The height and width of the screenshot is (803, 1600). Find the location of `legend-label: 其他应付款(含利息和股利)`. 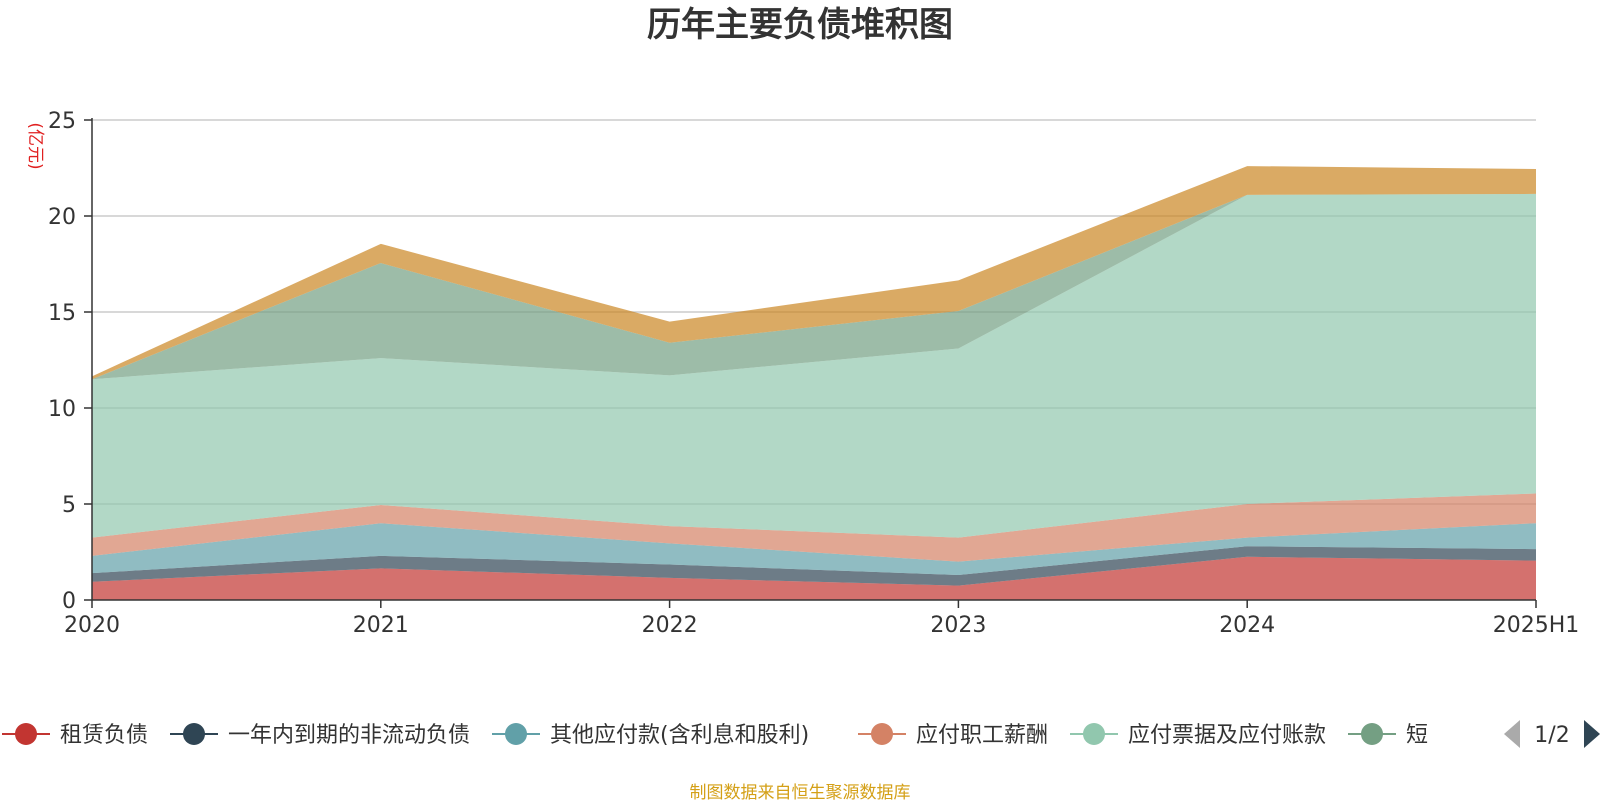

legend-label: 其他应付款(含利息和股利) is located at coordinates (679, 735).